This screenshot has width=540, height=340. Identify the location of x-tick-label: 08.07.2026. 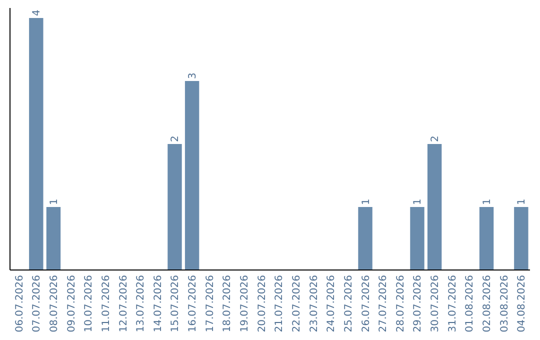
(54, 303).